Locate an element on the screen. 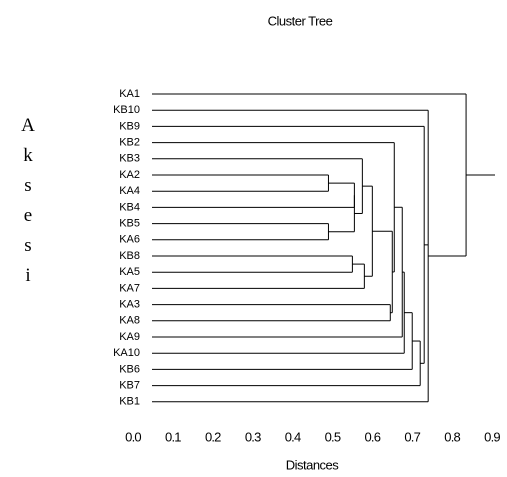  leaf-label: KB8 is located at coordinates (129, 256).